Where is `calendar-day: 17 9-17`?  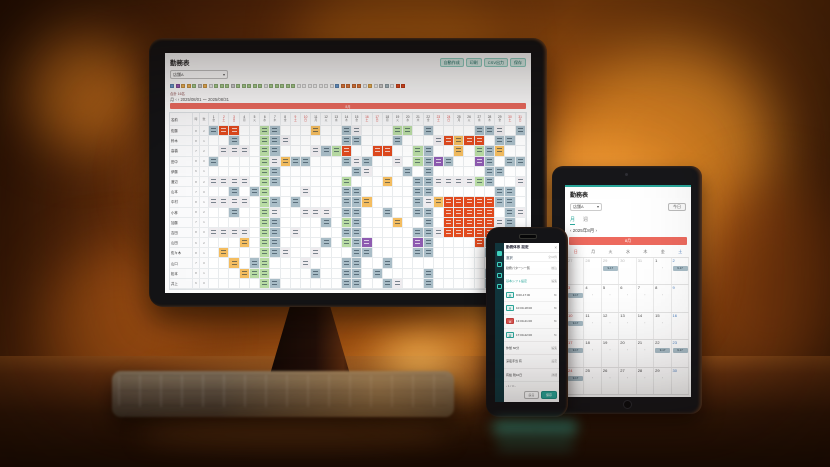 calendar-day: 17 9-17 is located at coordinates (576, 353).